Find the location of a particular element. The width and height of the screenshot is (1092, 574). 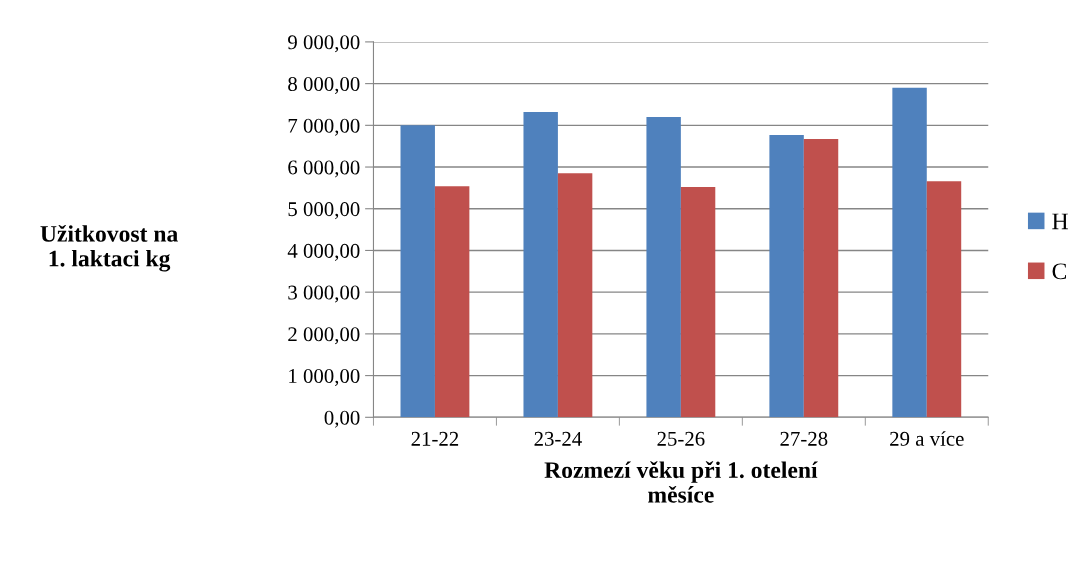

x-tick-label: 29 a více is located at coordinates (927, 438).